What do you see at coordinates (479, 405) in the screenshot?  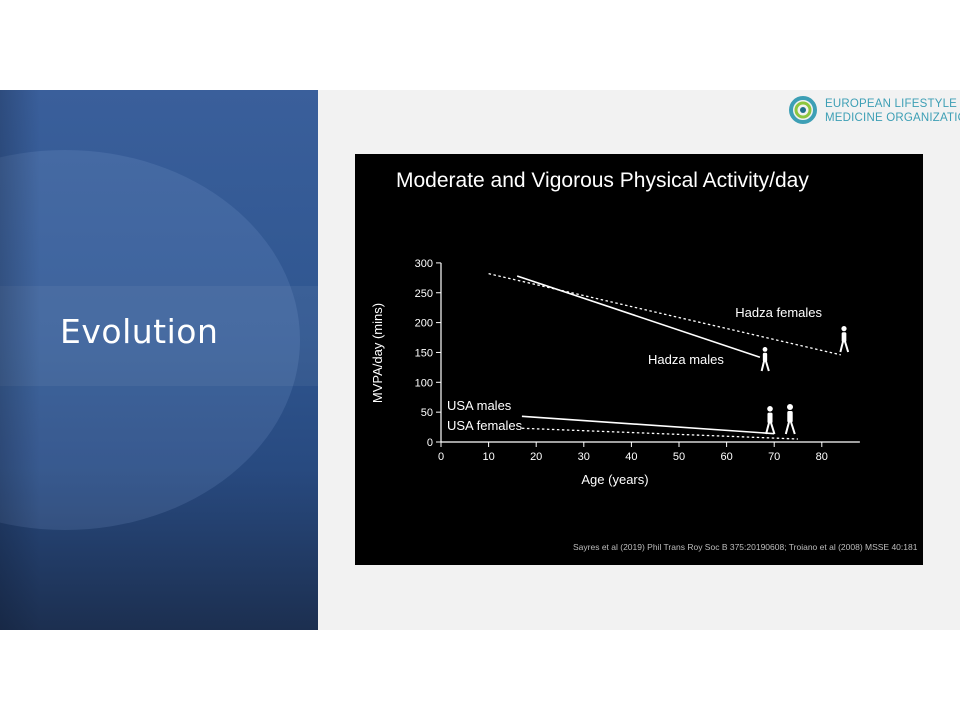 I see `series-label-usa-males: USA males` at bounding box center [479, 405].